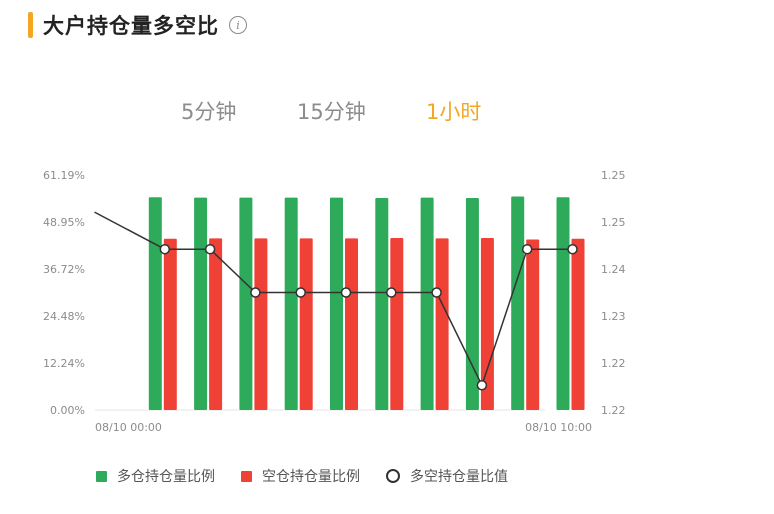 This screenshot has width=774, height=514. Describe the element at coordinates (459, 477) in the screenshot. I see `legend-ratio-label: 多空持仓量比值` at that location.